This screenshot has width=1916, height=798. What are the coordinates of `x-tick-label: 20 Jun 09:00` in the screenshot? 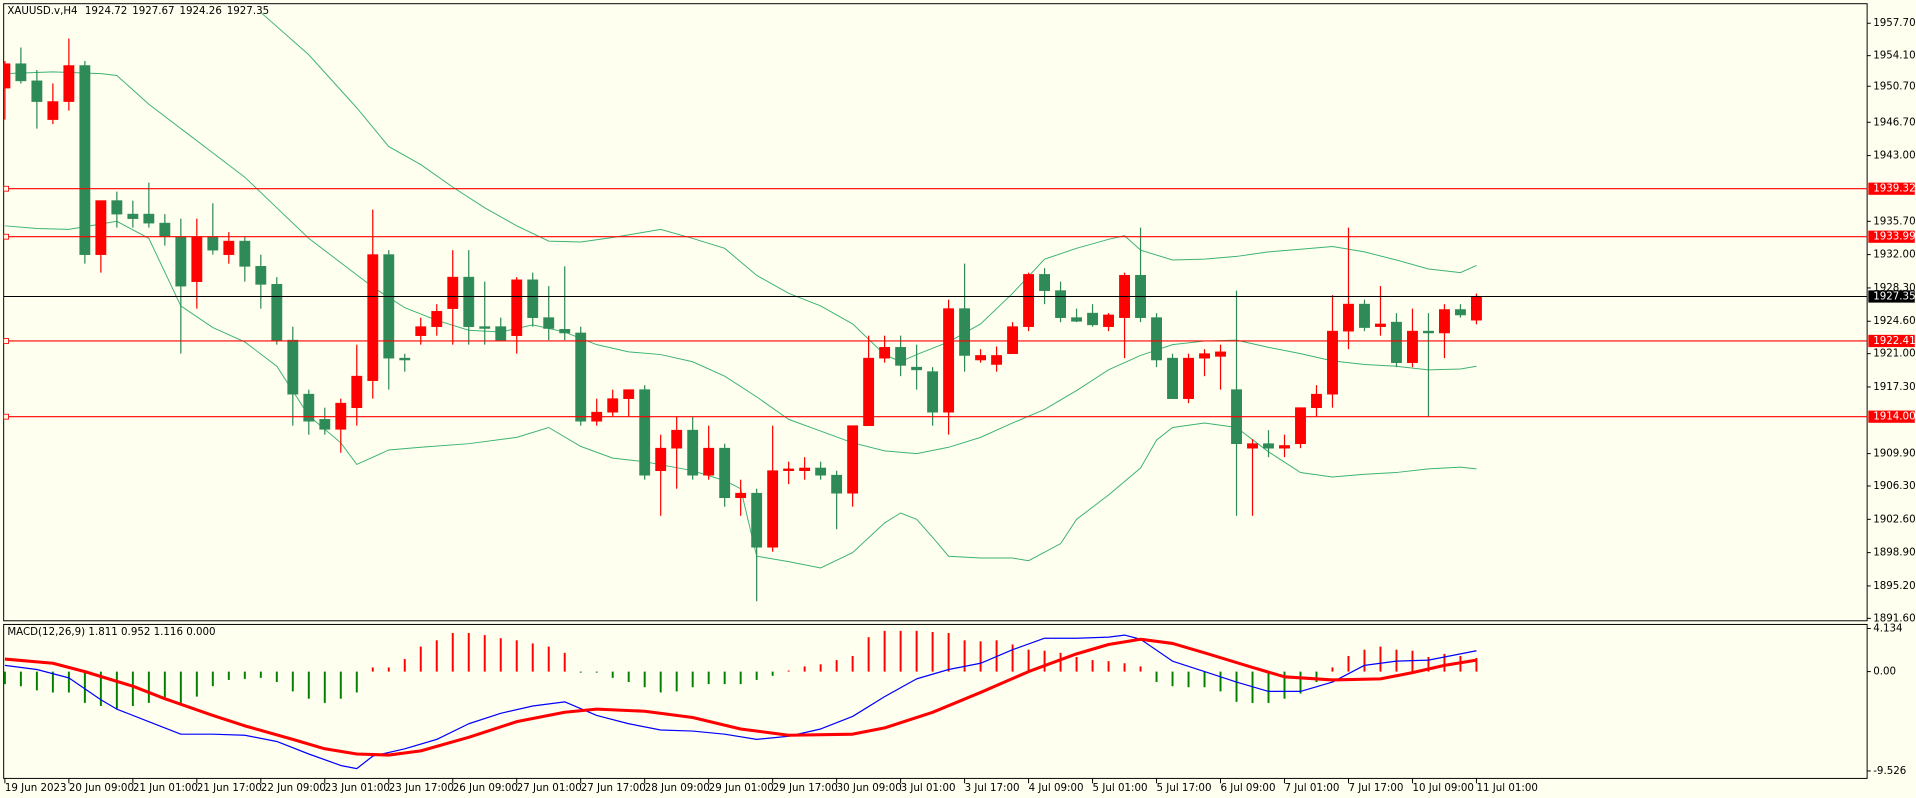 It's located at (101, 788).